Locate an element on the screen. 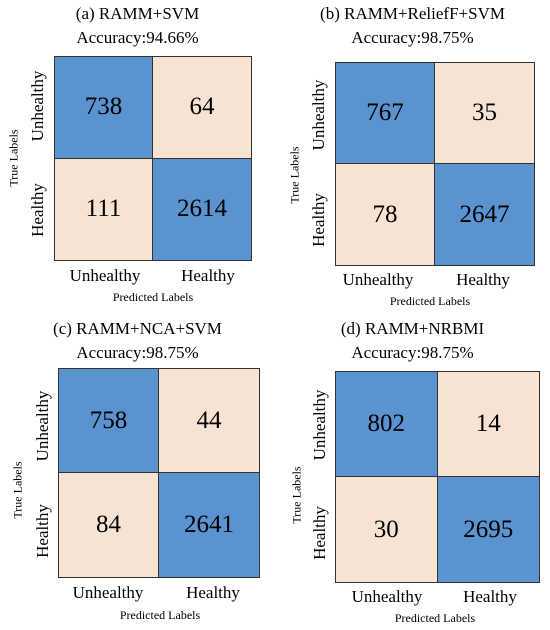 Image resolution: width=550 pixels, height=630 pixels. chart-title: (c) RAMM+NCA+SVM is located at coordinates (137, 328).